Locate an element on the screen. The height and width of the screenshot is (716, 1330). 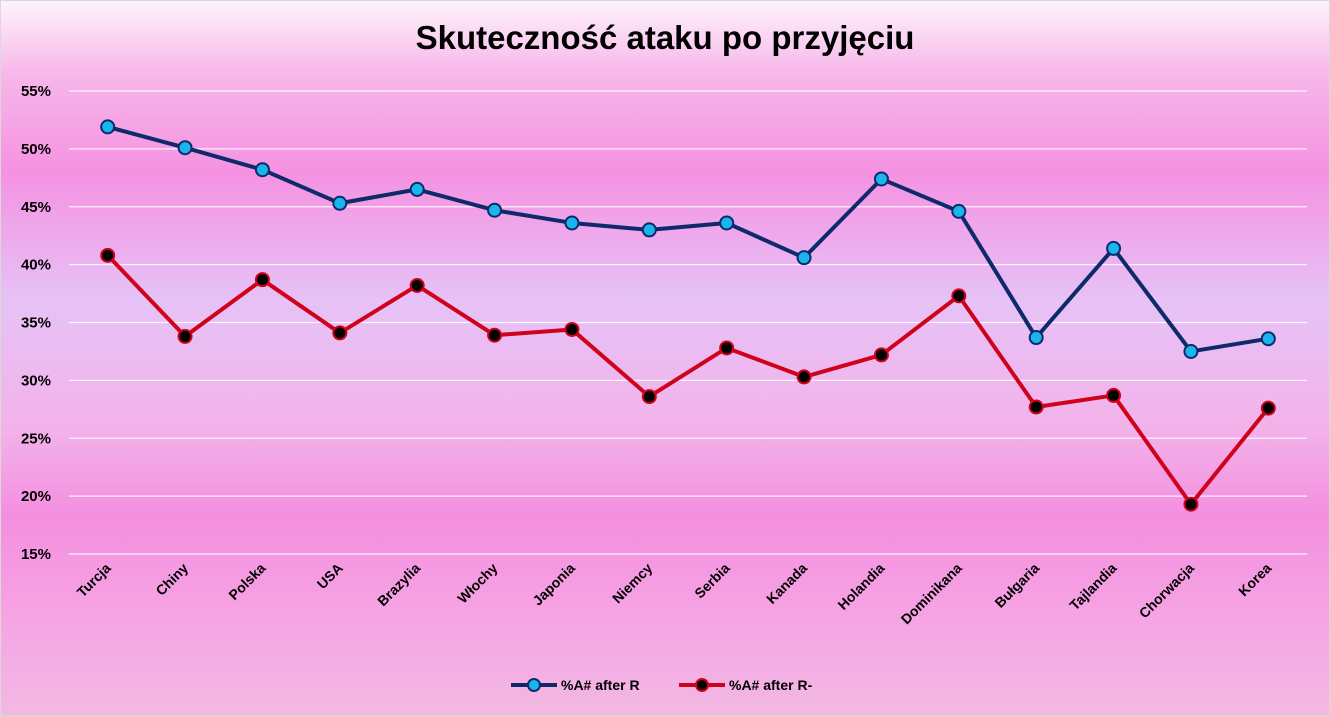
legend: %A# after R %A# after R- is located at coordinates (662, 685).